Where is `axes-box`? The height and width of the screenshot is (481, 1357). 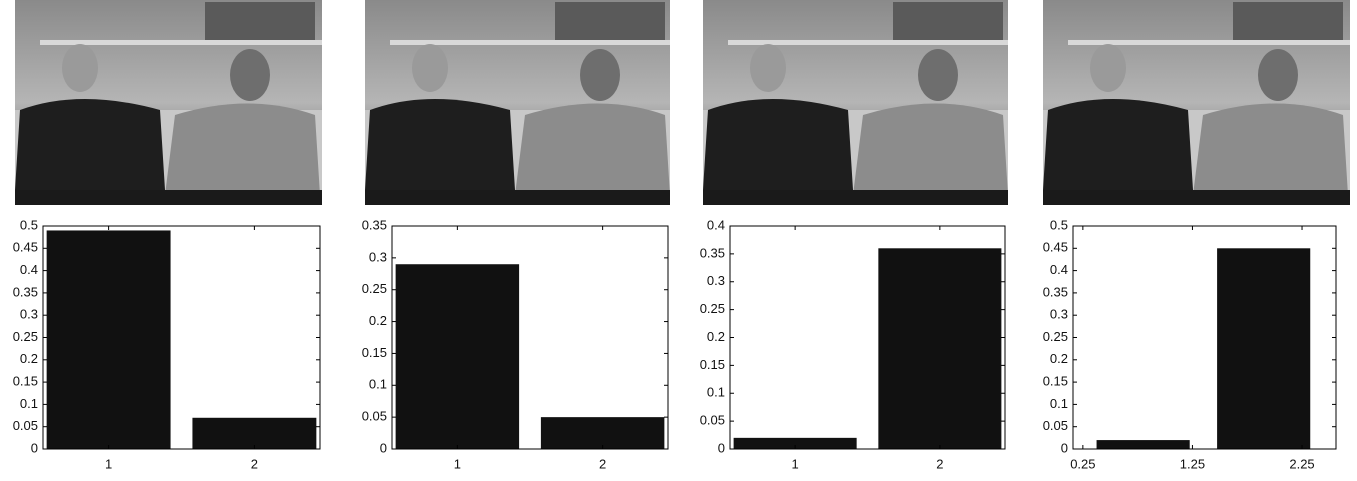
axes-box is located at coordinates (530, 337).